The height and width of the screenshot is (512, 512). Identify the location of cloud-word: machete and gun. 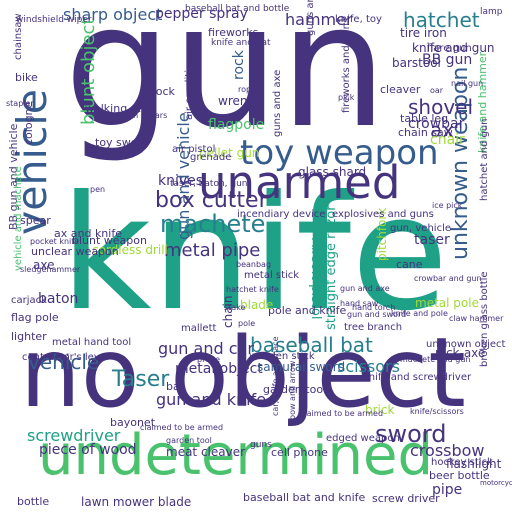
(435, 359).